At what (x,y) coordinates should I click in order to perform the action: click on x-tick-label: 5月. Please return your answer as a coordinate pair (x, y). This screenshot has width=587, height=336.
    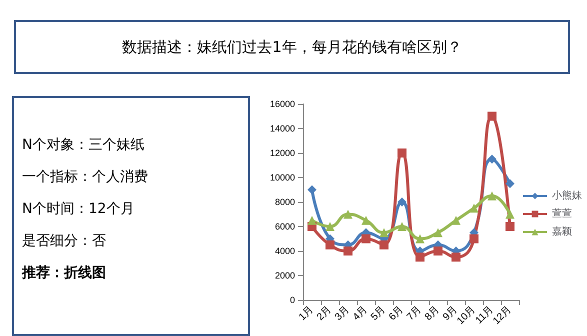
    Looking at the image, I should click on (378, 313).